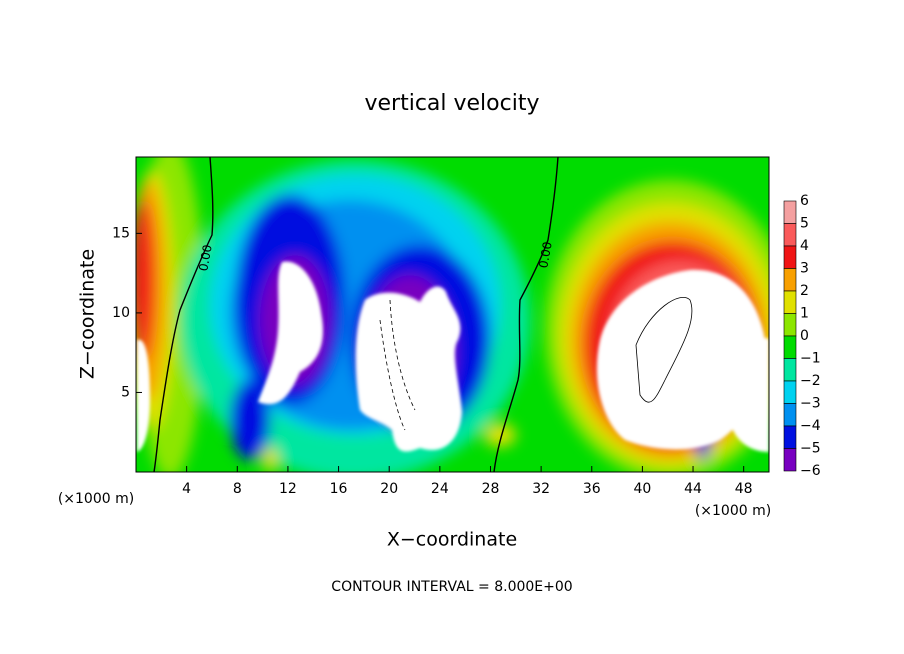 This screenshot has height=654, width=904. Describe the element at coordinates (642, 489) in the screenshot. I see `x-tick-label: 40` at that location.